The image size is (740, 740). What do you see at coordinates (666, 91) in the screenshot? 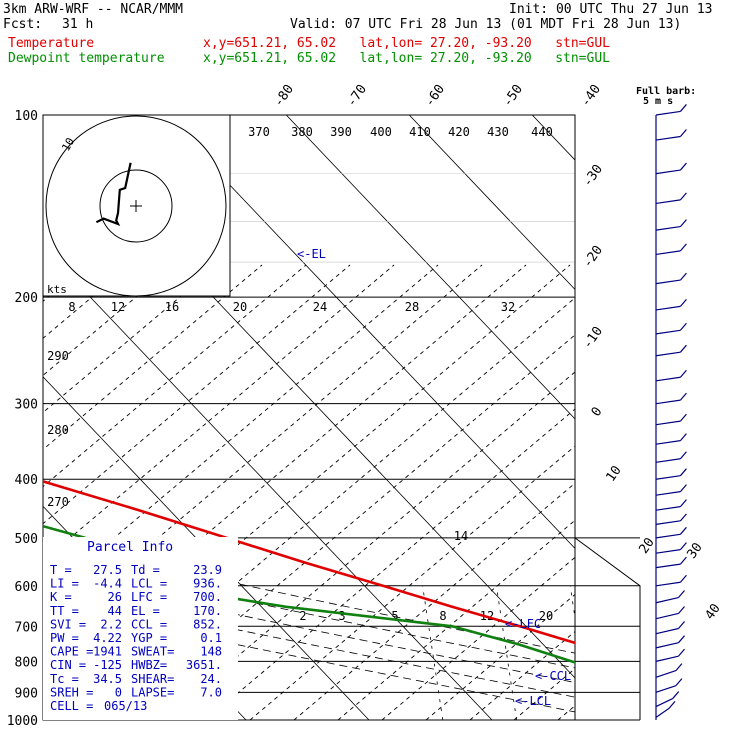
I see `wind-legend-line1: Full barb:` at bounding box center [666, 91].